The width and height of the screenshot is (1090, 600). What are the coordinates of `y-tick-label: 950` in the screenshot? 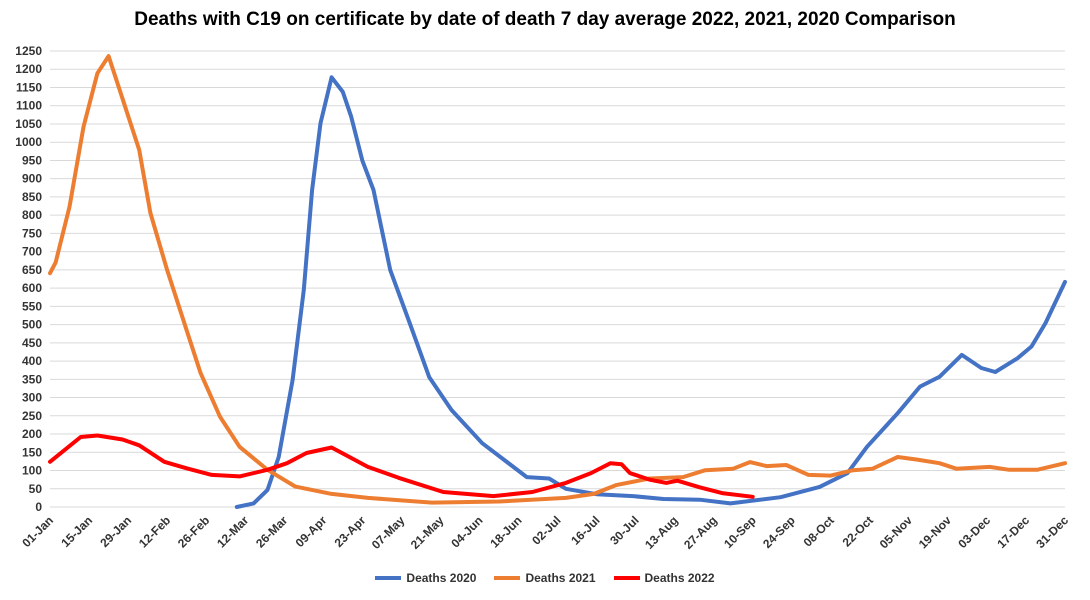 It's located at (32, 160).